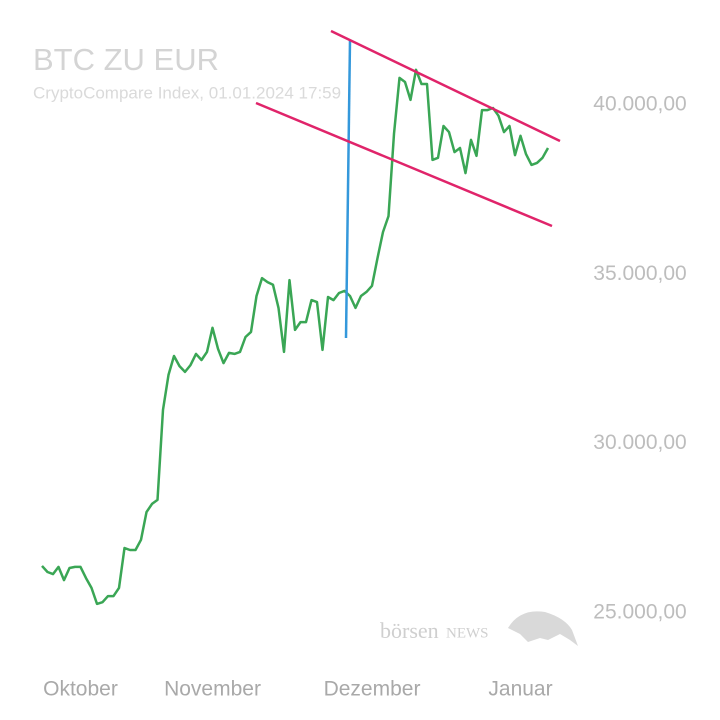 This screenshot has height=720, width=720. Describe the element at coordinates (639, 442) in the screenshot. I see `y-tick-label: 30.000,00` at that location.